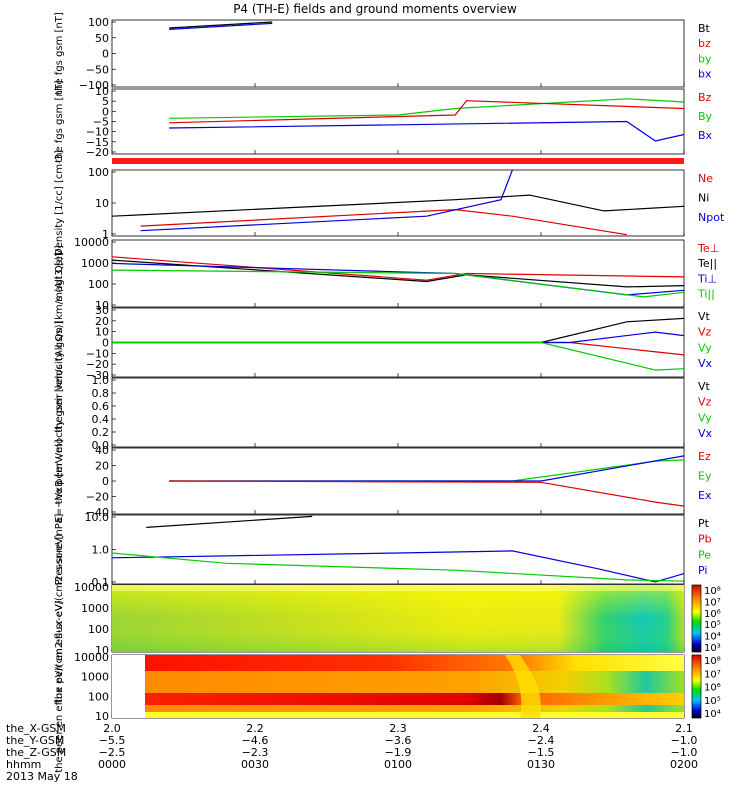  What do you see at coordinates (36, 752) in the screenshot?
I see `footer-label: the_Z-GSM` at bounding box center [36, 752].